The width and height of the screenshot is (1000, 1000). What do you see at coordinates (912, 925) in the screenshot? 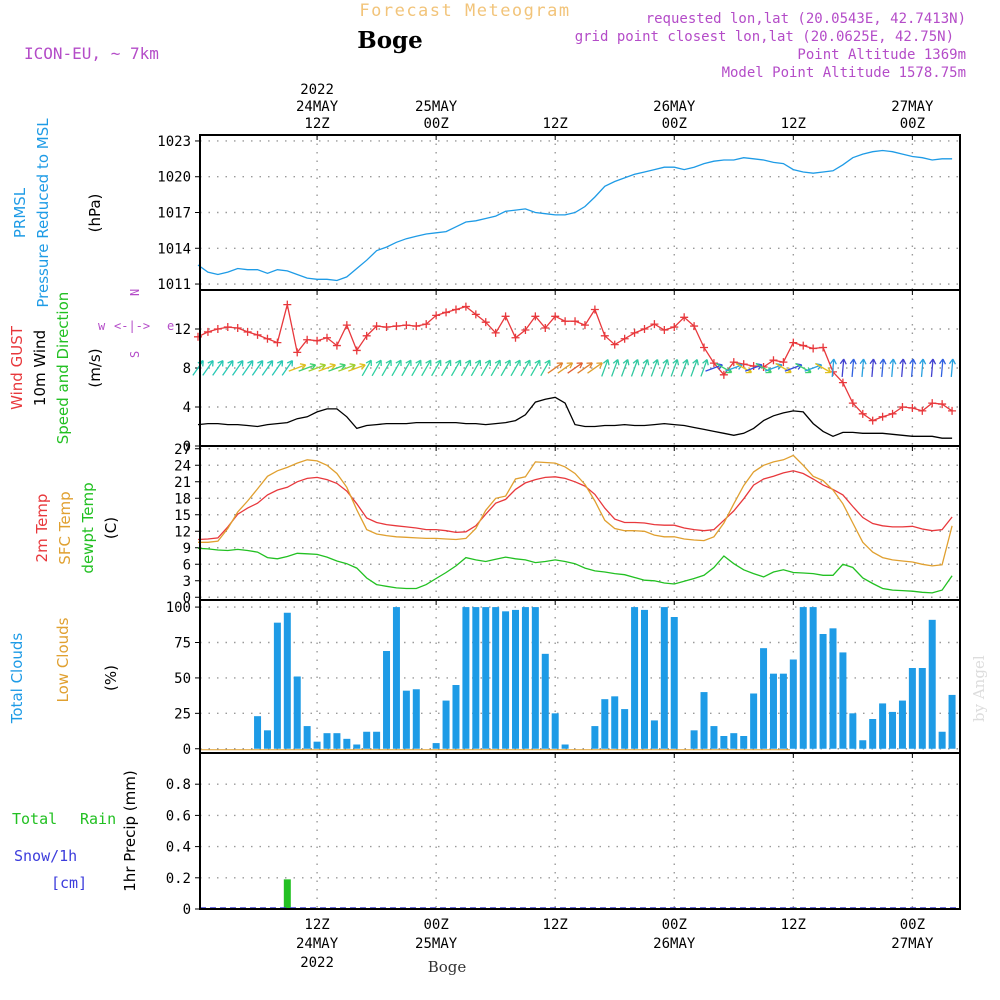
I see `bottom-time-label: 00Z` at bounding box center [912, 925].